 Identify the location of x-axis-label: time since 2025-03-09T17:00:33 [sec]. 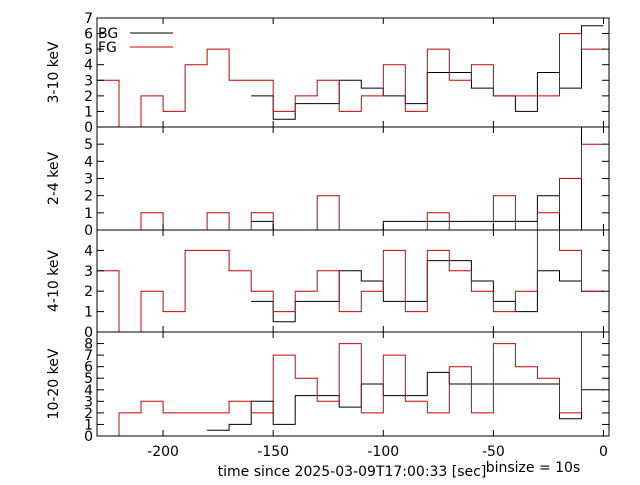
(352, 472).